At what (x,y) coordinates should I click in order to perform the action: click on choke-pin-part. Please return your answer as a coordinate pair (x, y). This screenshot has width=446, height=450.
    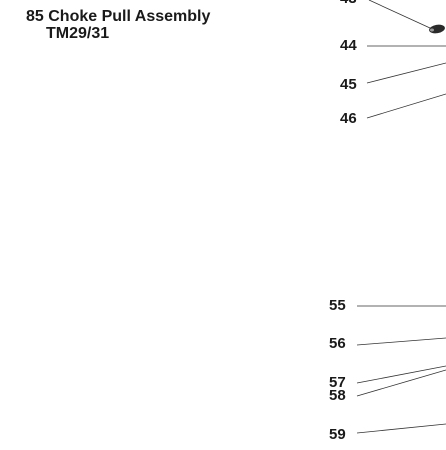
    Looking at the image, I should click on (437, 29).